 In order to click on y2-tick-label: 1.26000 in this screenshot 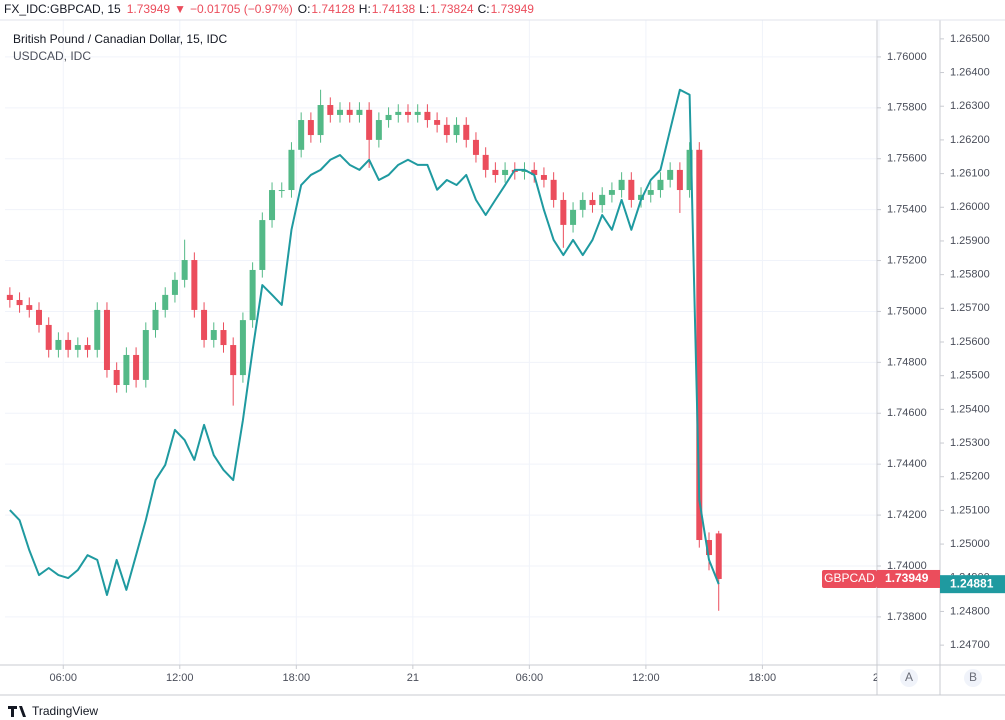, I will do `click(970, 207)`.